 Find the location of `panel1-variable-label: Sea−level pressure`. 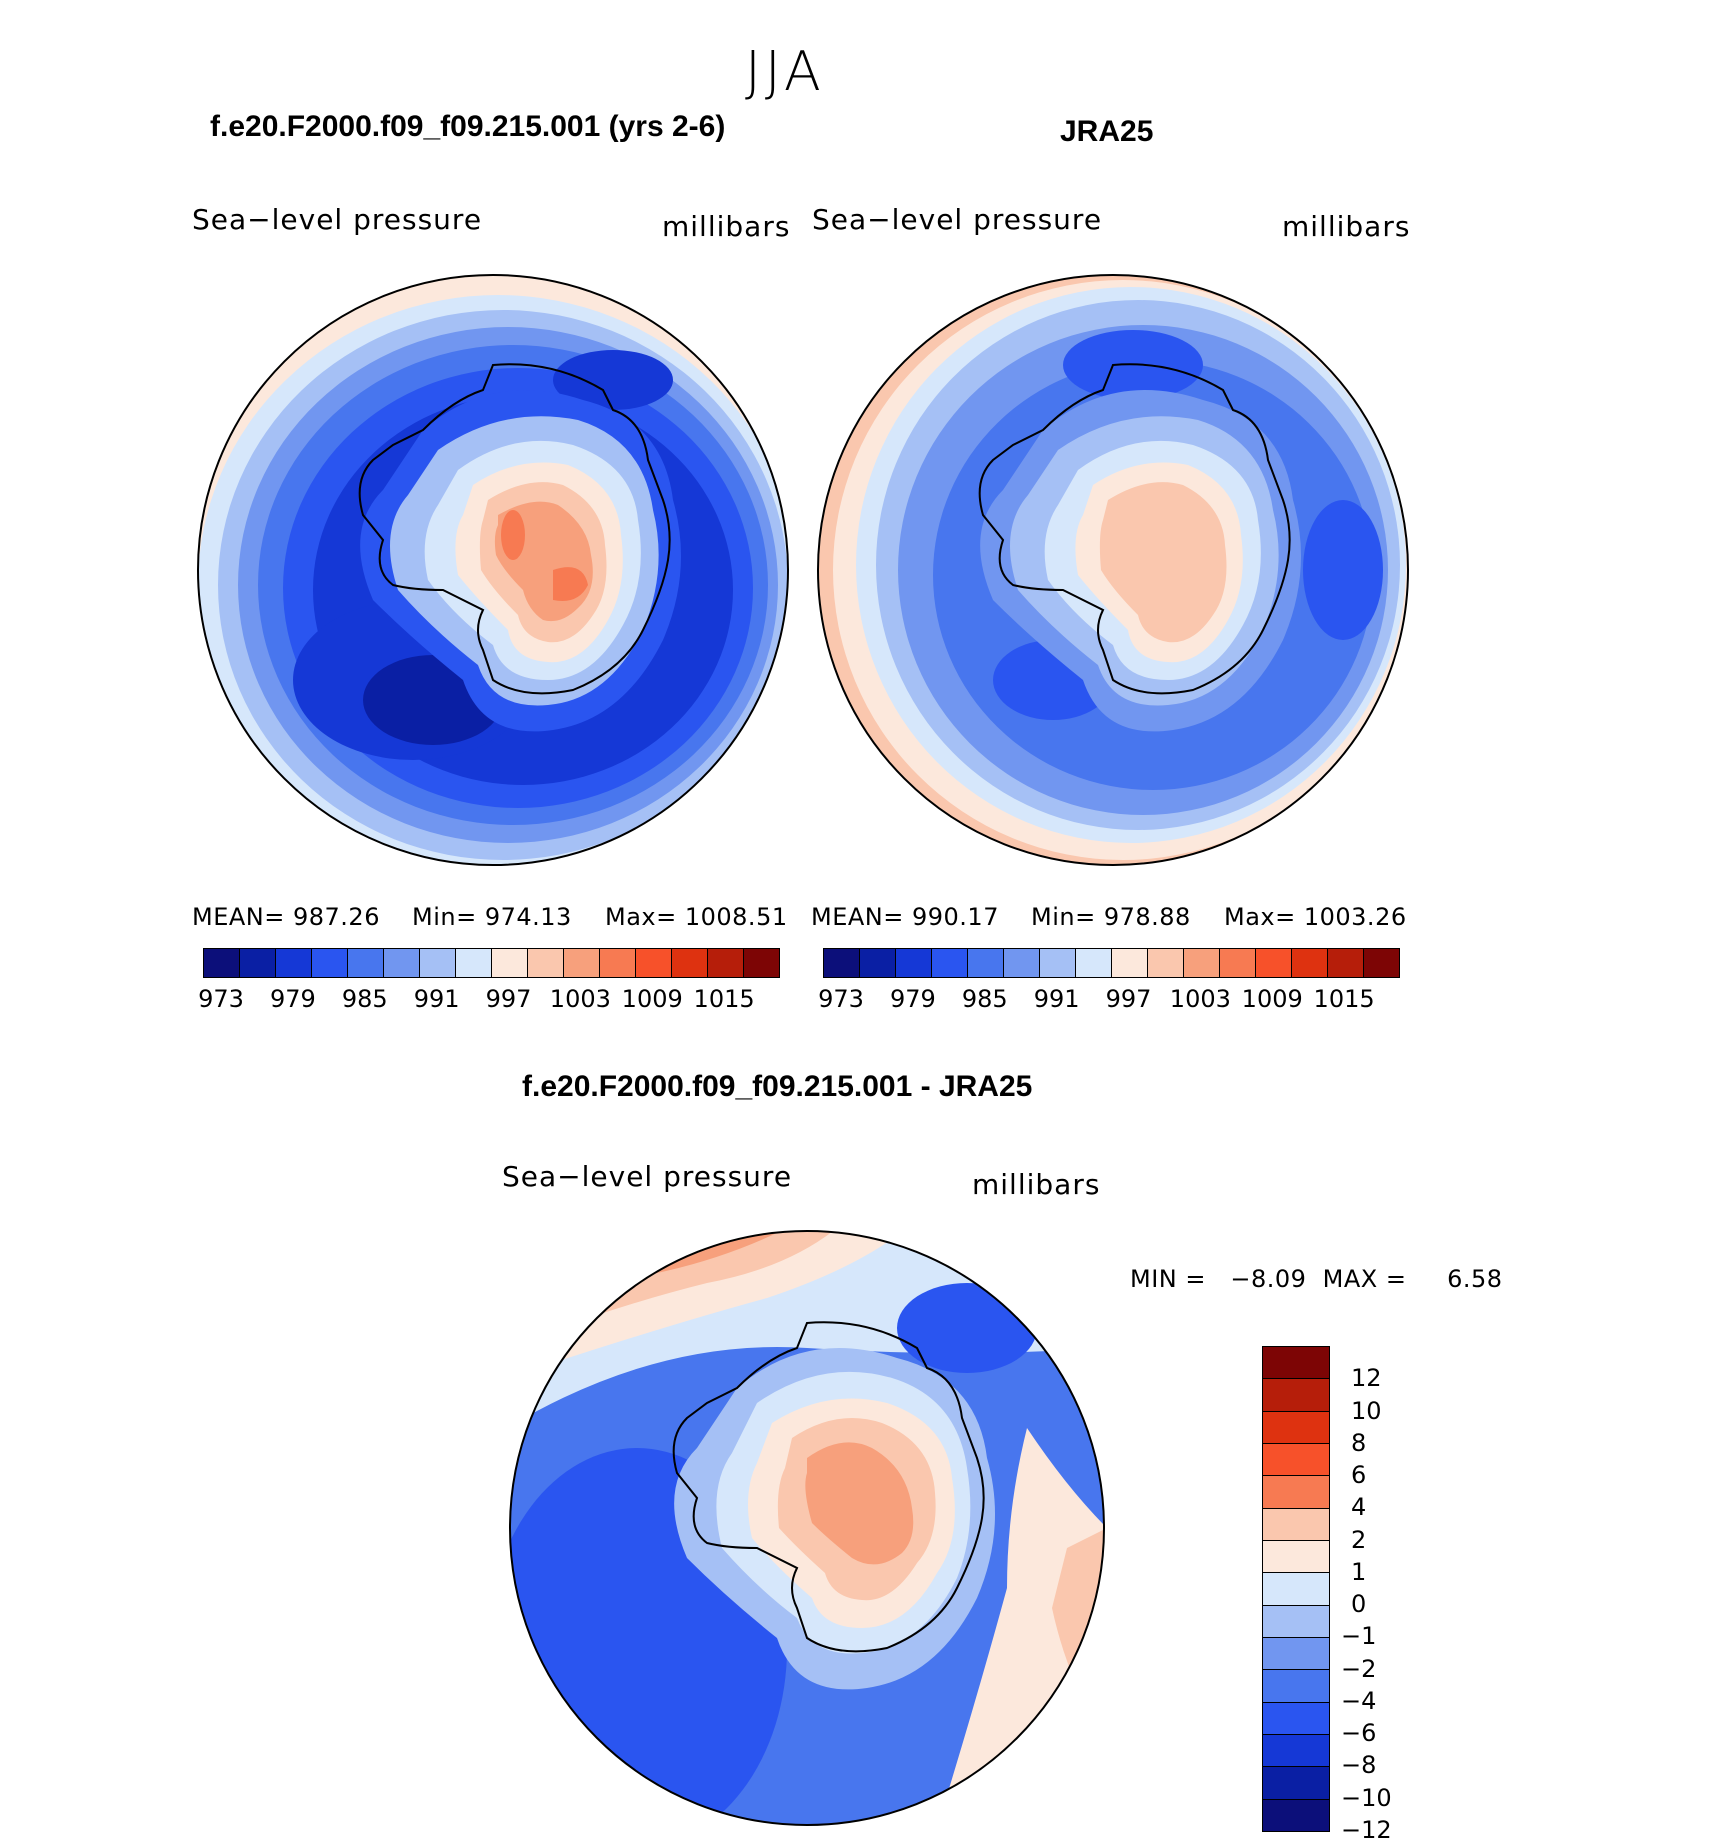

panel1-variable-label: Sea−level pressure is located at coordinates (337, 219).